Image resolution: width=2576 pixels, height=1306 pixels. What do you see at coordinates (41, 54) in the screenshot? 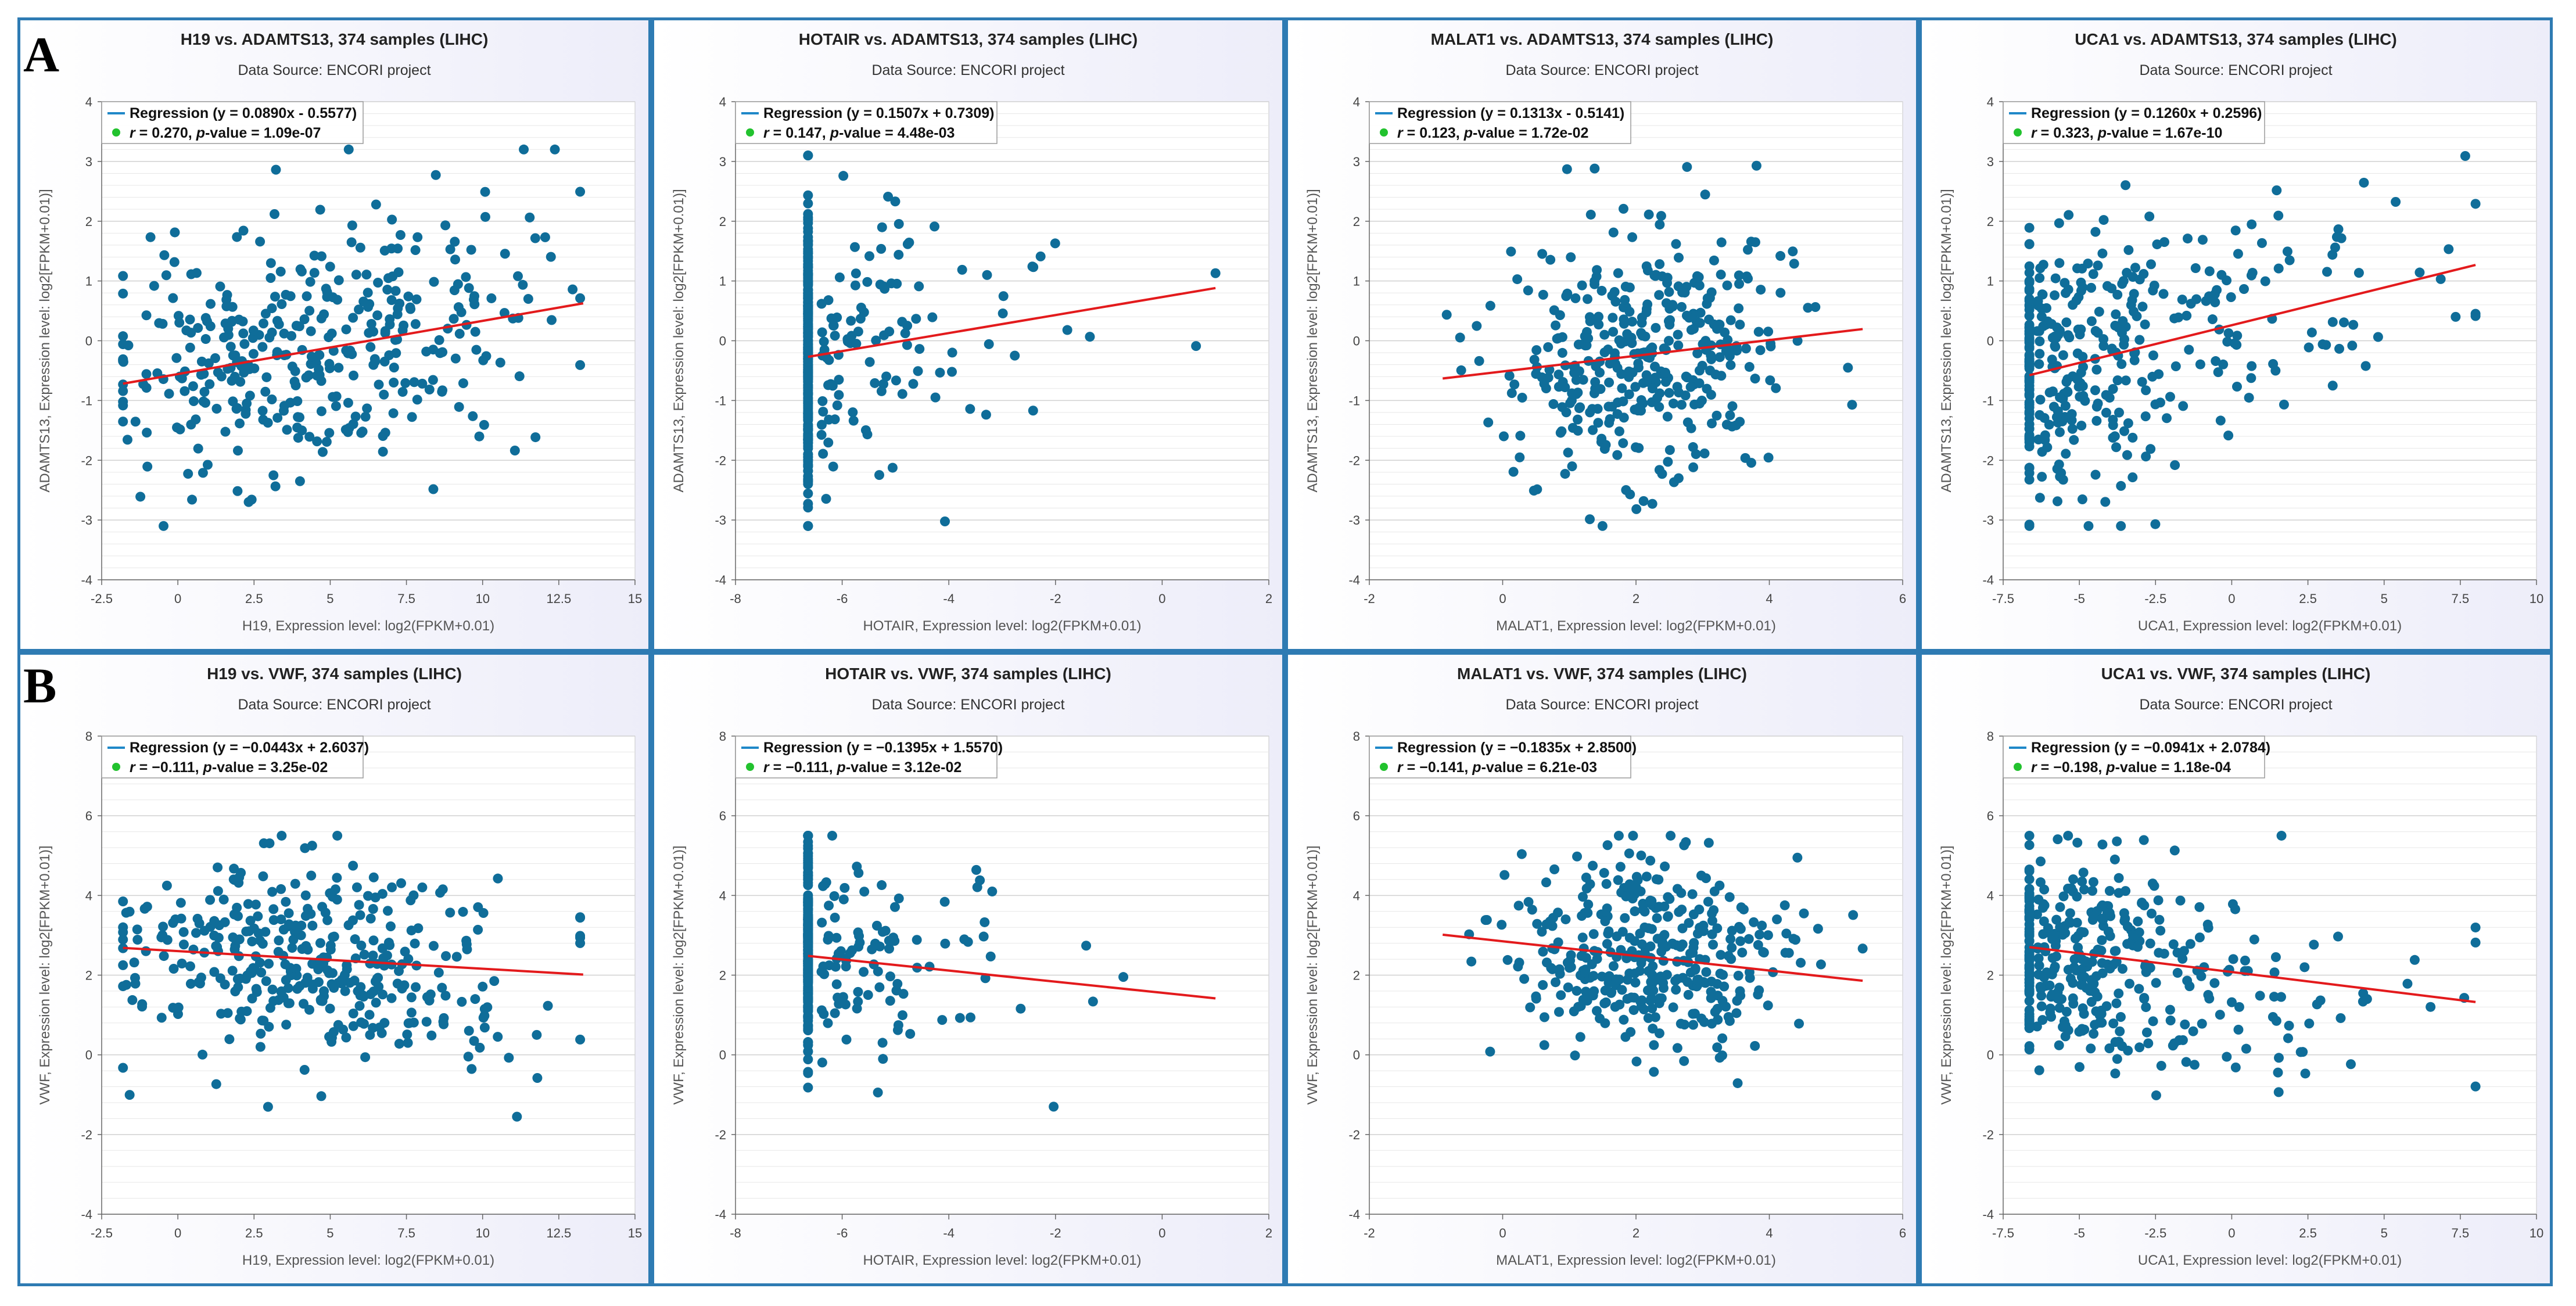
I see `panel-label-a: A` at bounding box center [41, 54].